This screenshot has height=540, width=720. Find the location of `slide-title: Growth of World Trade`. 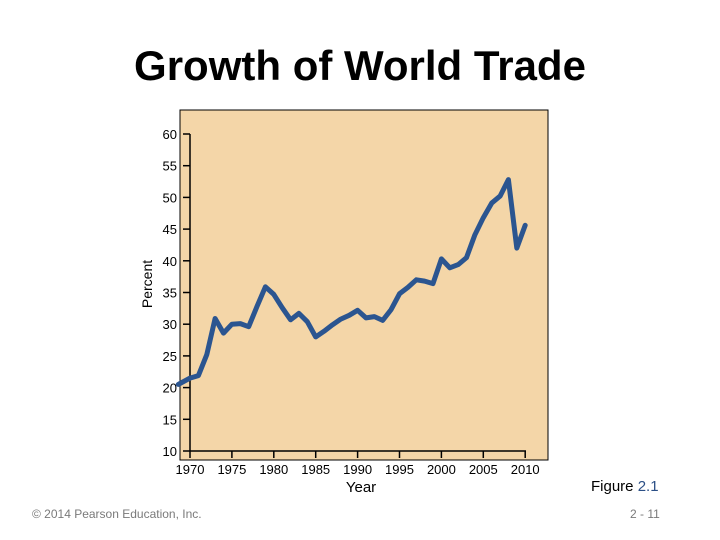

slide-title: Growth of World Trade is located at coordinates (360, 65).